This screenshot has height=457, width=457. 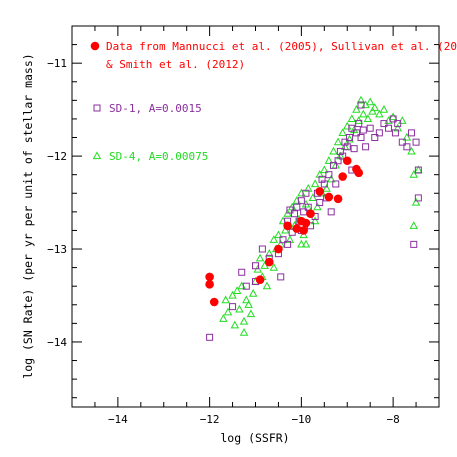 What do you see at coordinates (57, 249) in the screenshot?
I see `y-tick-label: −13` at bounding box center [57, 249].